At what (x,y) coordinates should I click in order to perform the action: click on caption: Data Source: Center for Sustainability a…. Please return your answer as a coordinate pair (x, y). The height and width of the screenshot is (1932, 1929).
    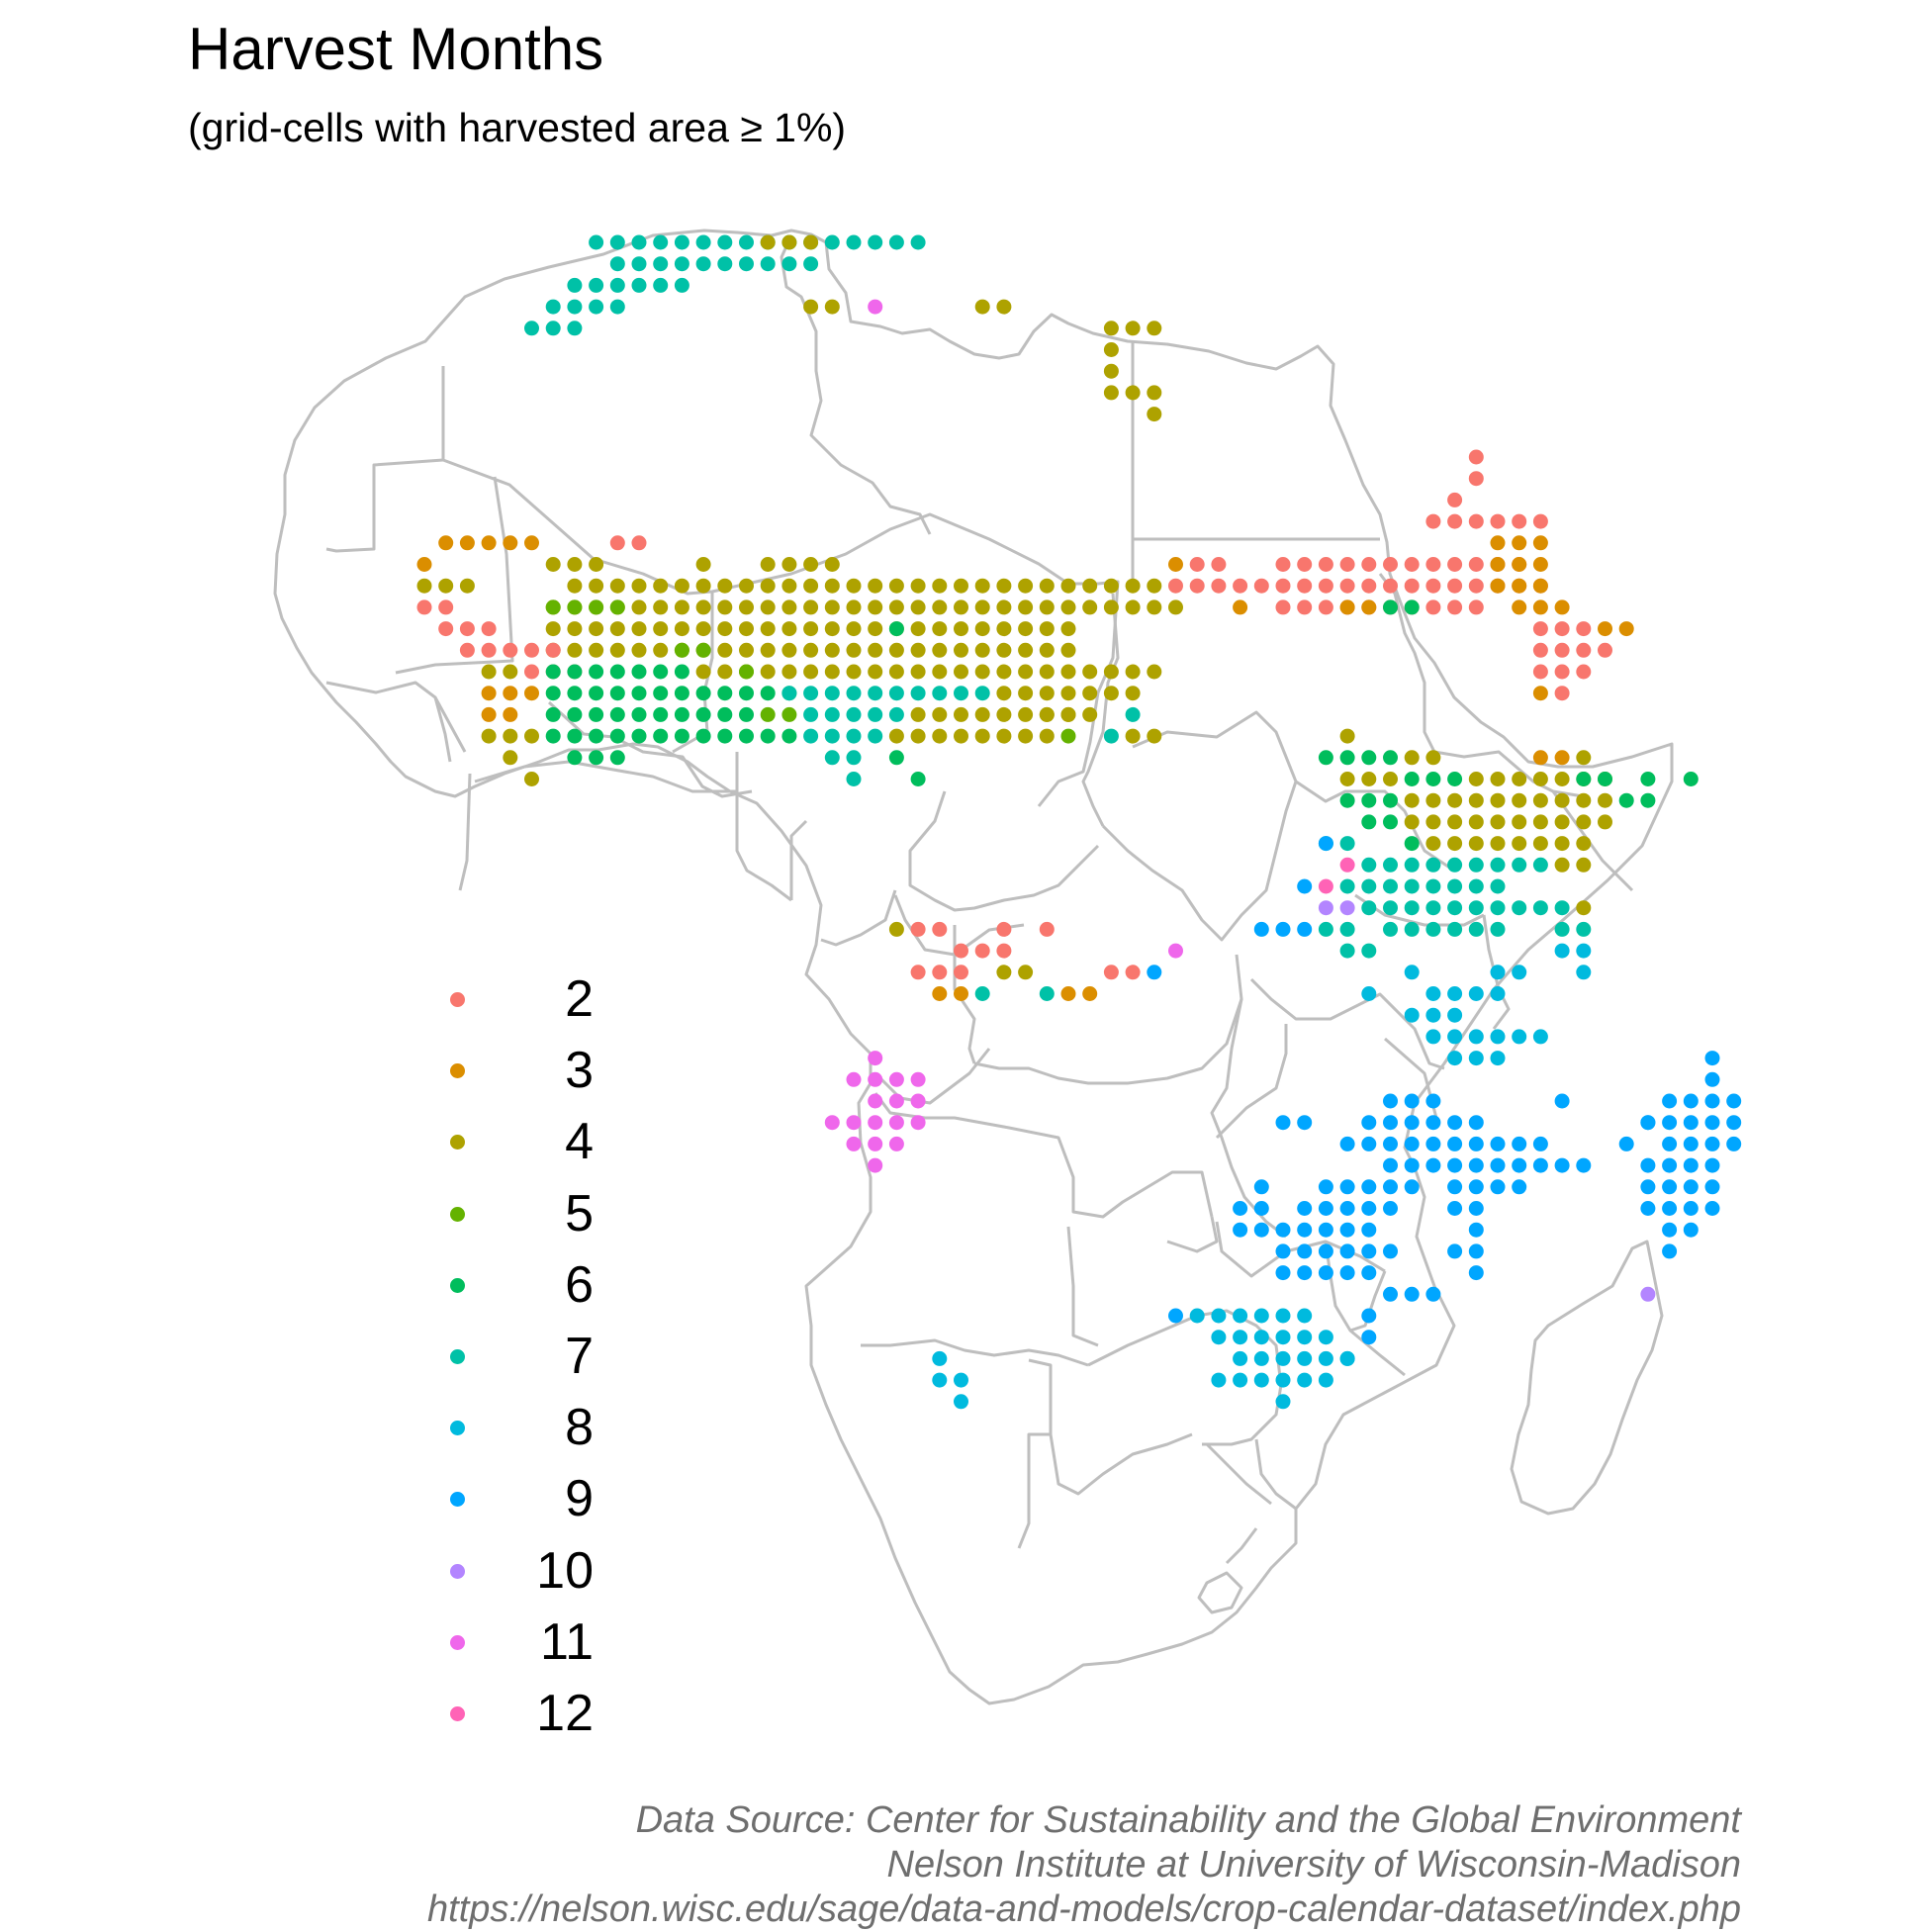
    Looking at the image, I should click on (1084, 1865).